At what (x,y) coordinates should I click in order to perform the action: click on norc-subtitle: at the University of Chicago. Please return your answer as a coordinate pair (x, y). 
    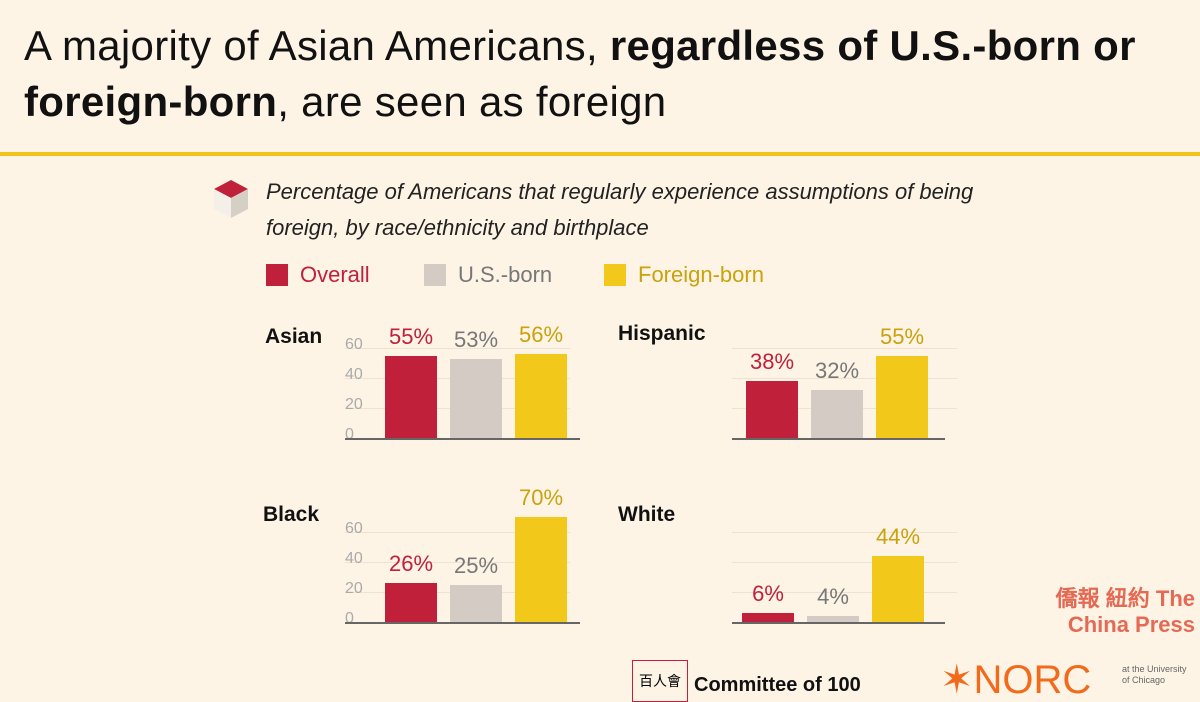
    Looking at the image, I should click on (1154, 674).